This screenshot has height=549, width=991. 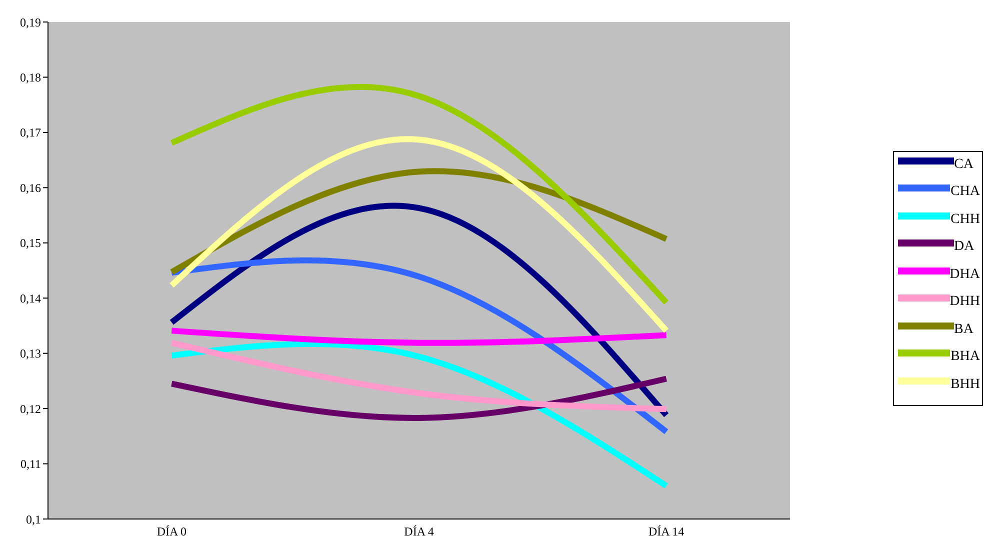 I want to click on legend-label: DHH, so click(x=965, y=302).